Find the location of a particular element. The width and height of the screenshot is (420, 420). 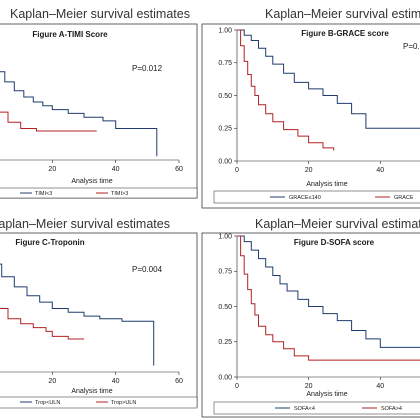

panel-c-main-title: Kaplan–Meier survival estimates is located at coordinates (85, 224).